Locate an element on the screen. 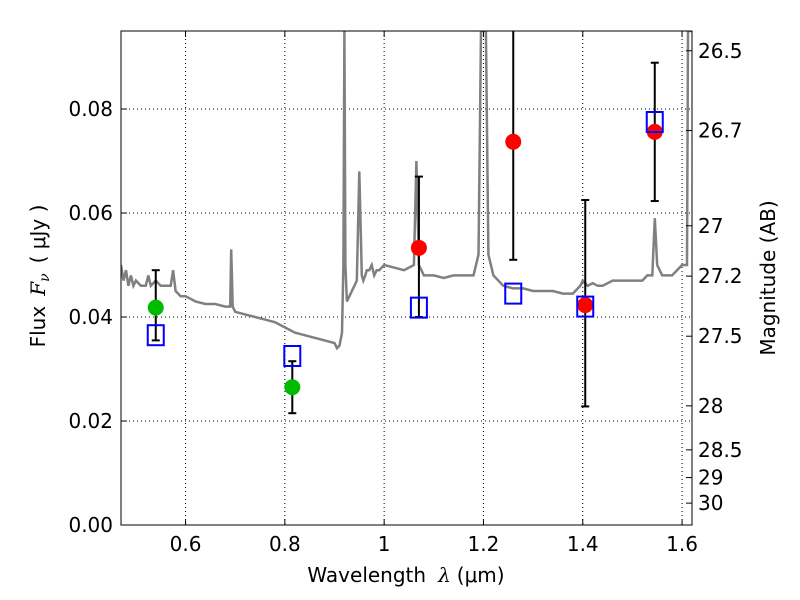  x-tick-label: 1.6 is located at coordinates (682, 544).